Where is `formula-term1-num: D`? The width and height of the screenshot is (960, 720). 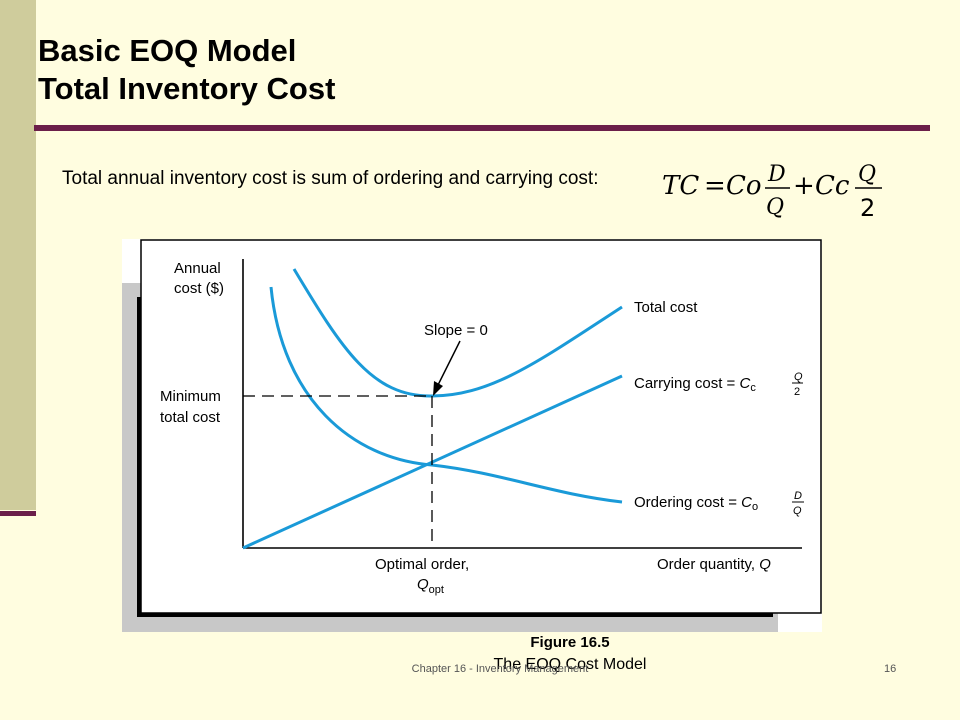
formula-term1-num: D is located at coordinates (776, 174).